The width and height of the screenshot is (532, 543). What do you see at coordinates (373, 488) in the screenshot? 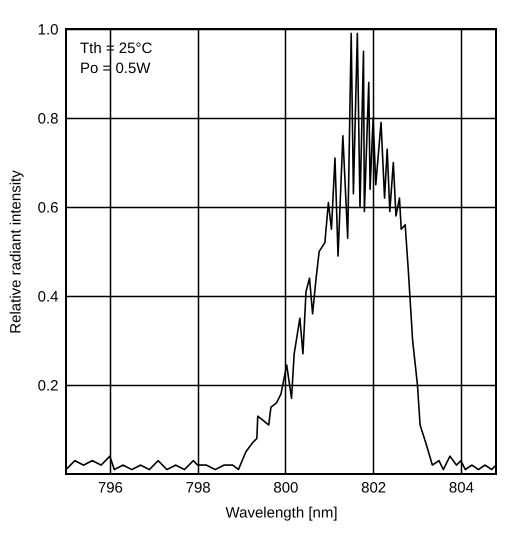
I see `x-tick-label: 802` at bounding box center [373, 488].